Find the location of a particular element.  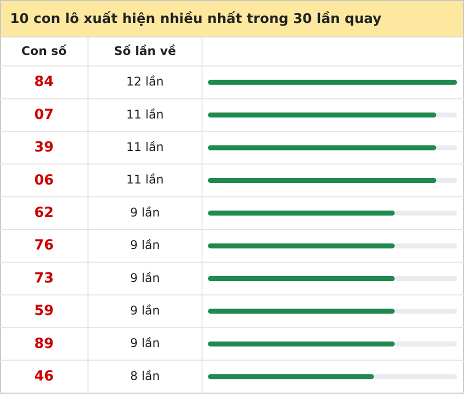

y-tick-label: 73 is located at coordinates (44, 278).